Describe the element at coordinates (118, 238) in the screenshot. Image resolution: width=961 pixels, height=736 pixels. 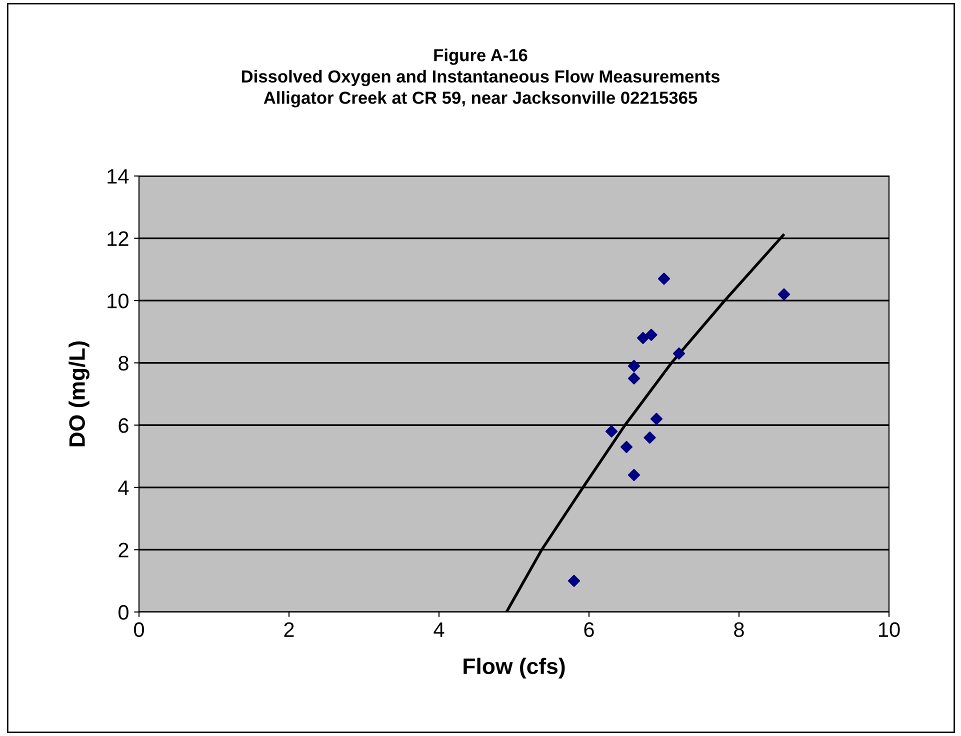
I see `y-tick-label: 12` at that location.